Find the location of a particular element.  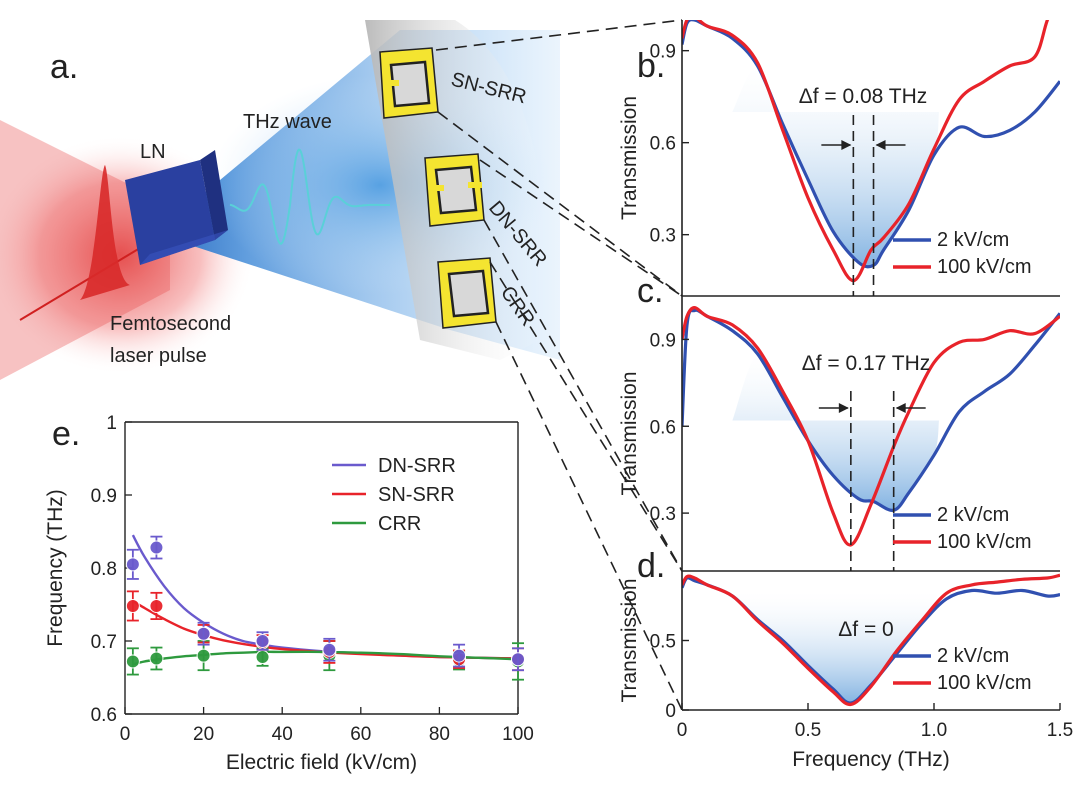

x-tick-label: 80 is located at coordinates (439, 734).